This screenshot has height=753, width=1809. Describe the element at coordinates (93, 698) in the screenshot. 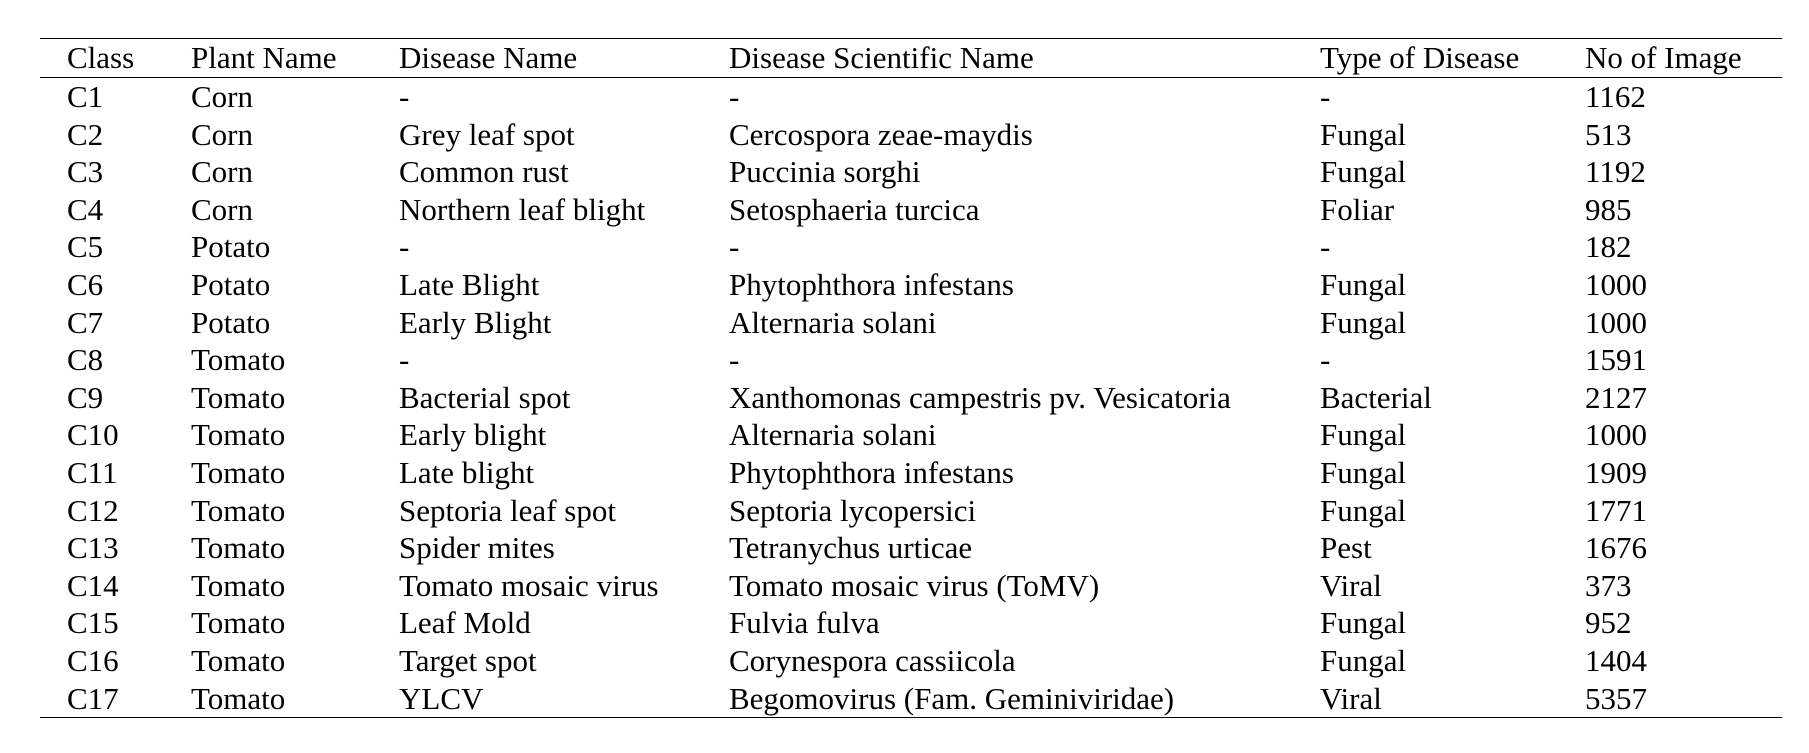

I see `cell-class: C17` at that location.